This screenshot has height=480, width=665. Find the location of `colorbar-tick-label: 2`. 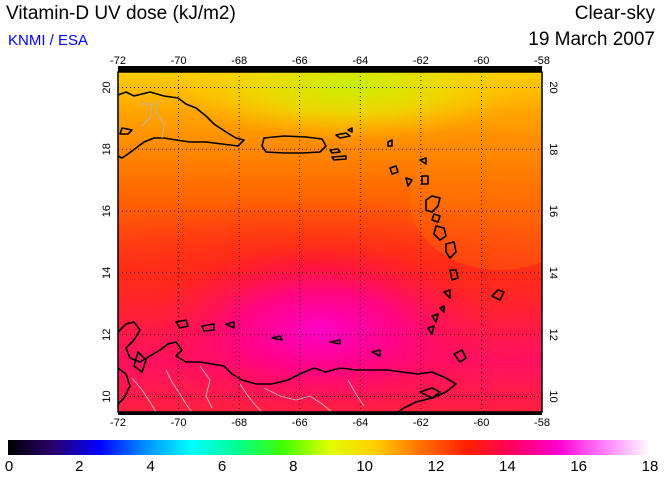

colorbar-tick-label: 2 is located at coordinates (79, 466).